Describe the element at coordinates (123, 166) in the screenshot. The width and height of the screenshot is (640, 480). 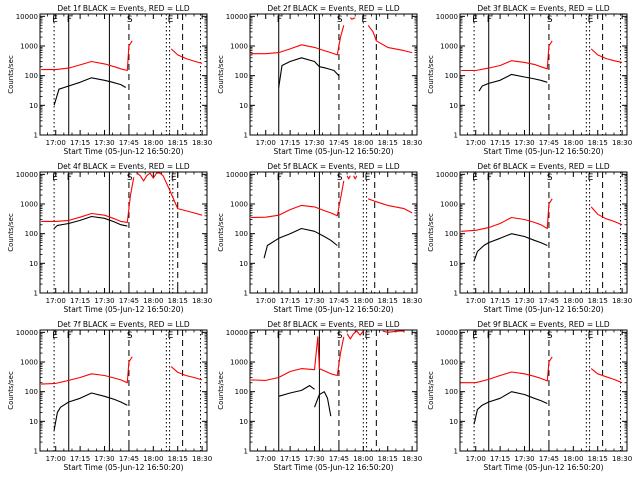
I see `panel-title: Det 4f BLACK = Events, RED = LLD` at that location.